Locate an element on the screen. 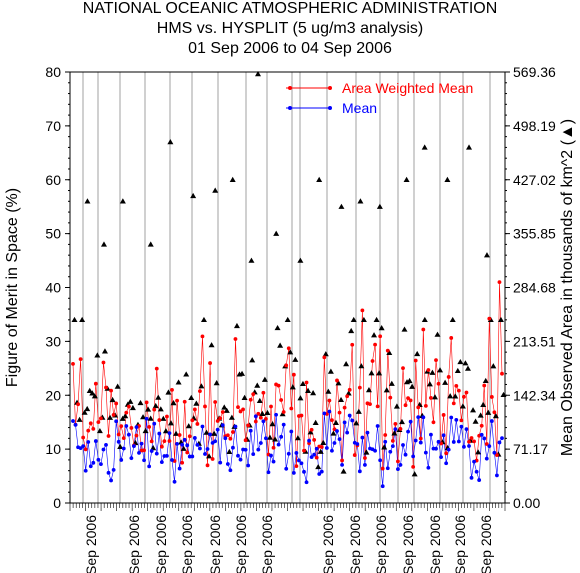 The width and height of the screenshot is (580, 573). legend-label-mean: Mean is located at coordinates (359, 108).